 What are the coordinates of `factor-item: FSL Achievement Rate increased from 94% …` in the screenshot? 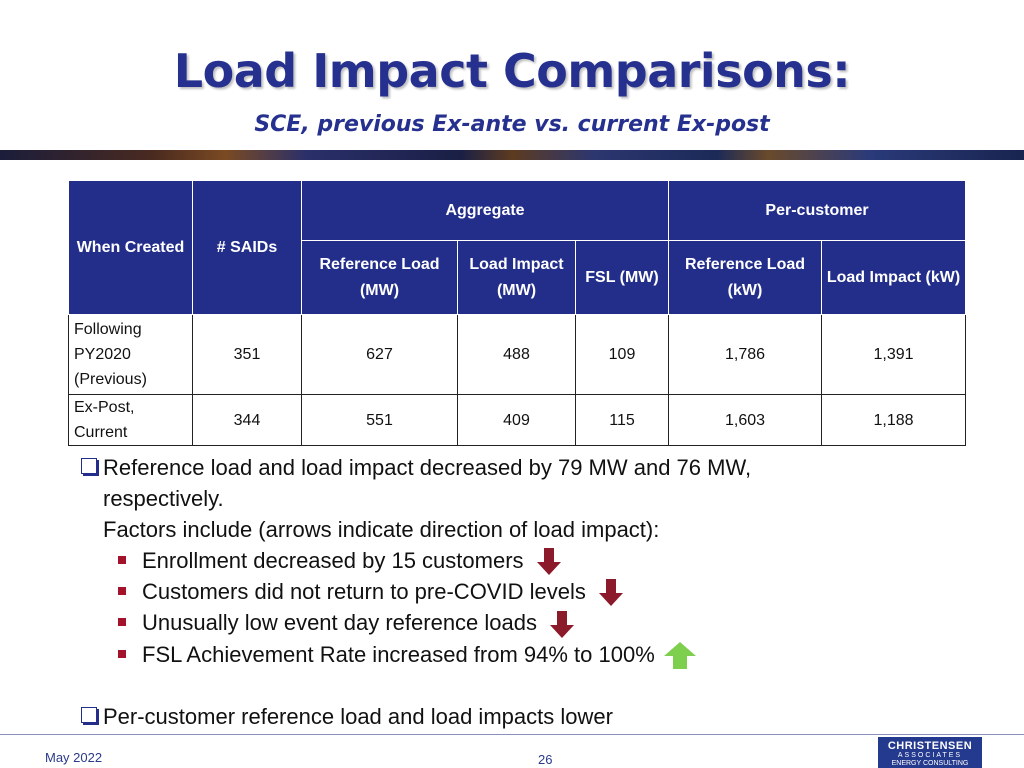 It's located at (528, 654).